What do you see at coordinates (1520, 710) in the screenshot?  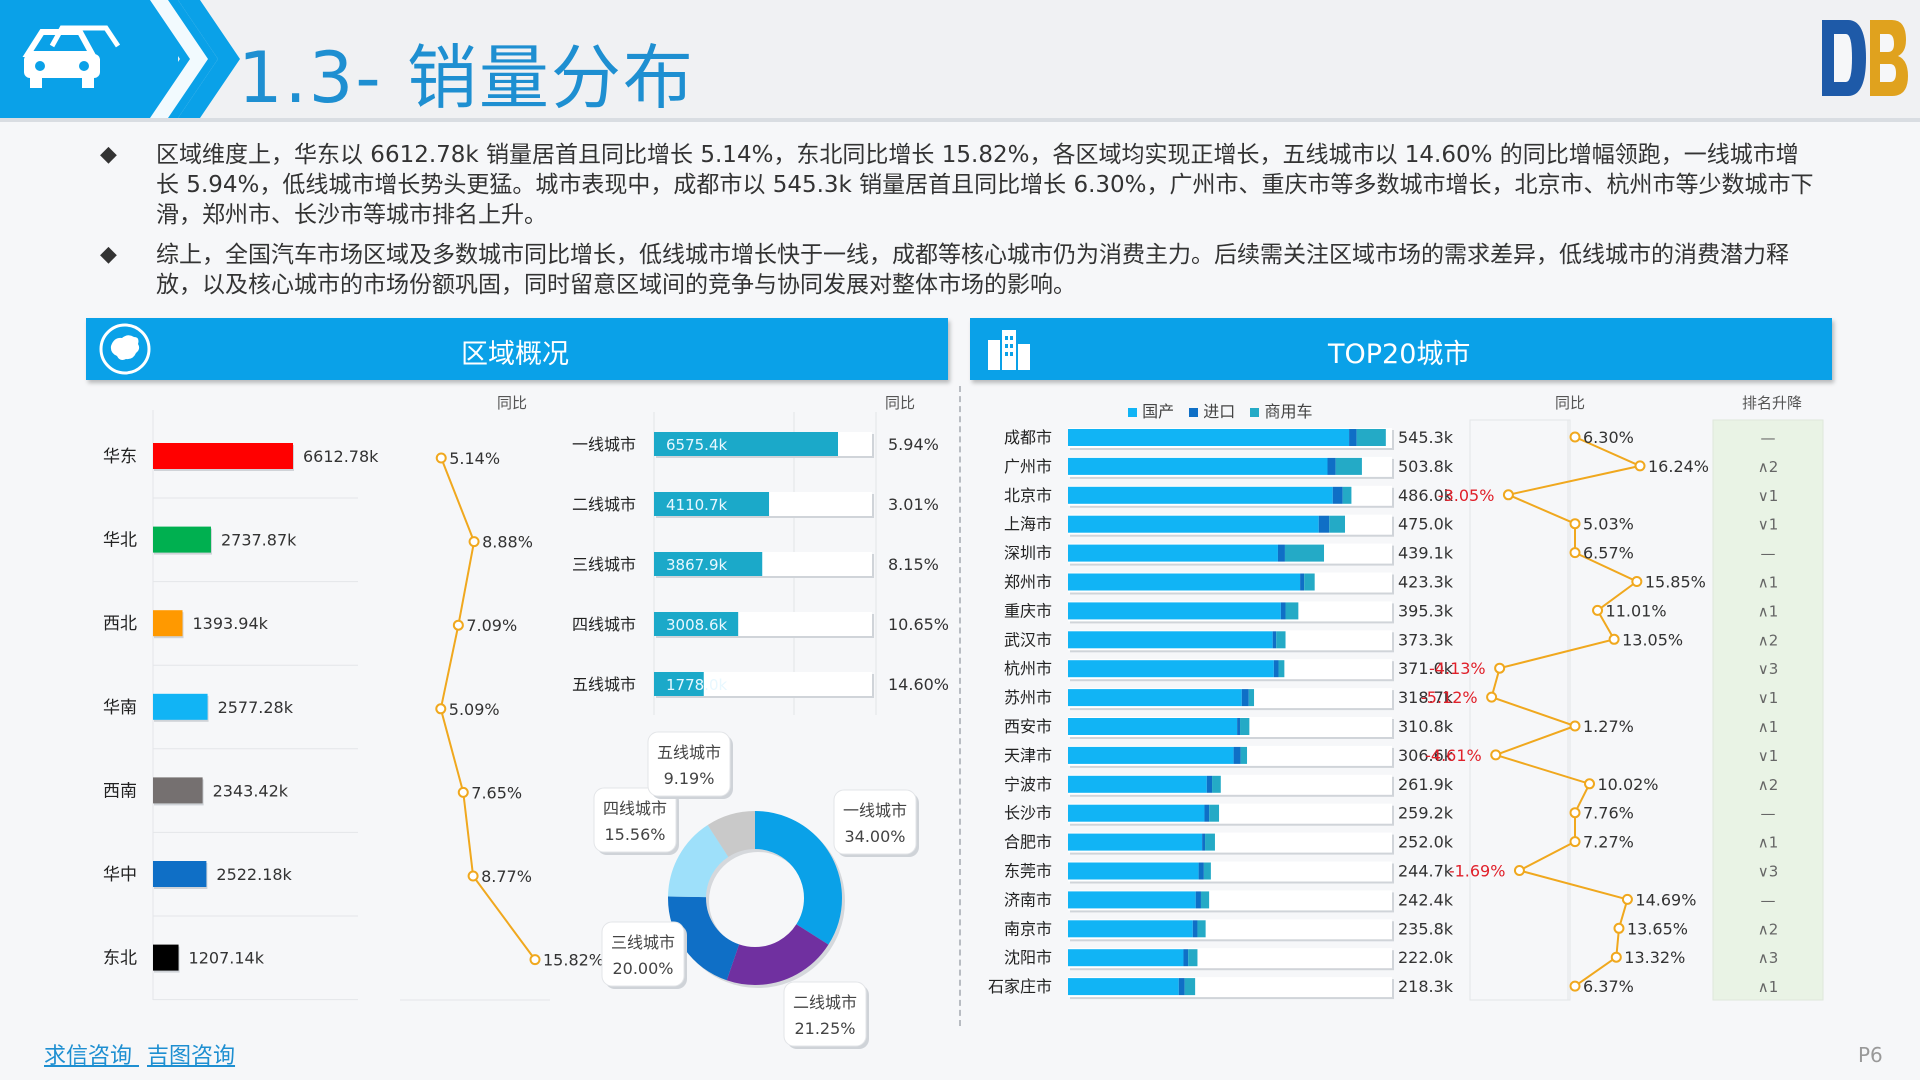 I see `city-yoy-box` at bounding box center [1520, 710].